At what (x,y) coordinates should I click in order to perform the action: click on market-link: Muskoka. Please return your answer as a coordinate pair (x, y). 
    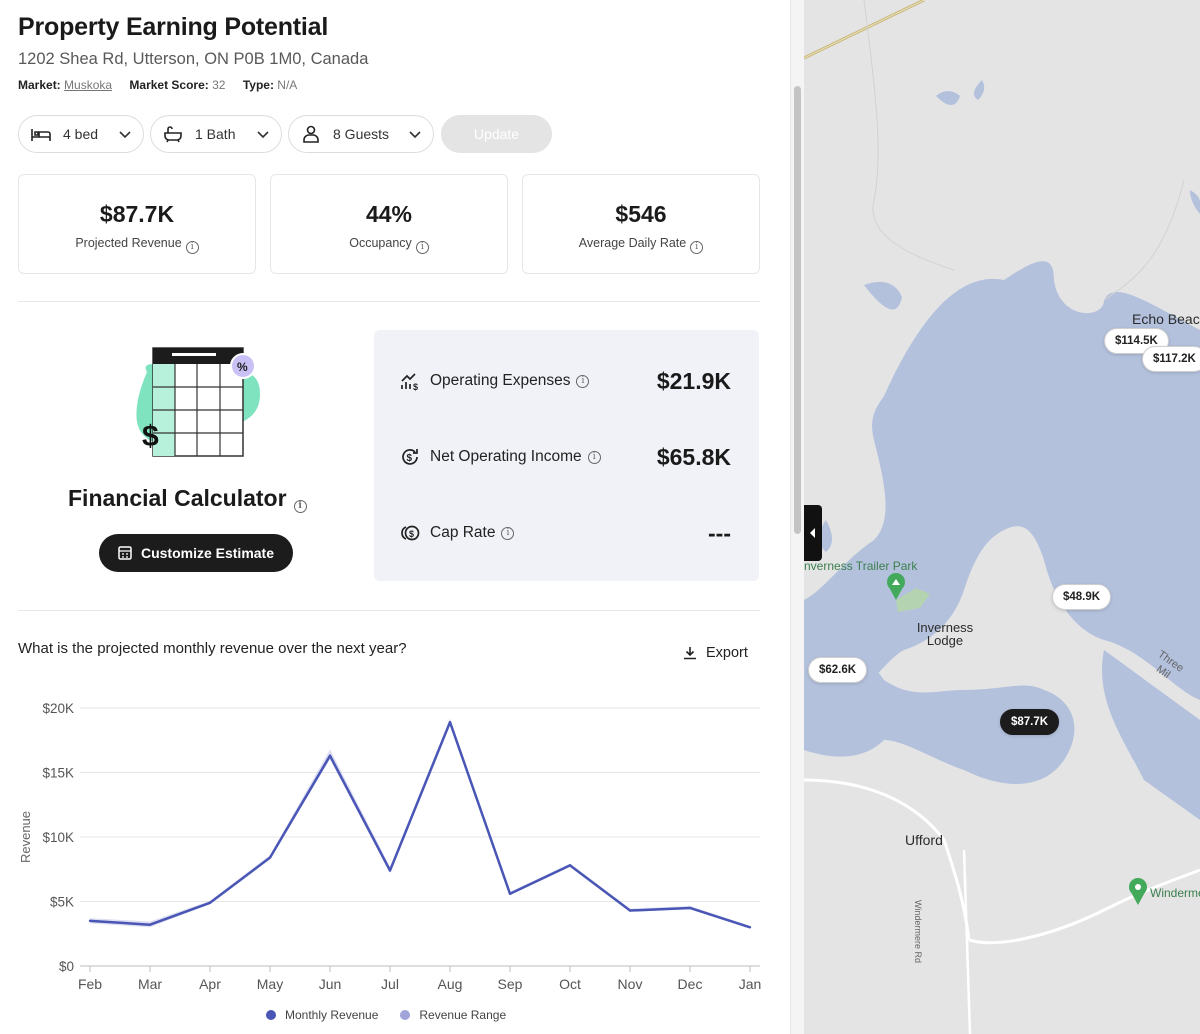
    Looking at the image, I should click on (88, 85).